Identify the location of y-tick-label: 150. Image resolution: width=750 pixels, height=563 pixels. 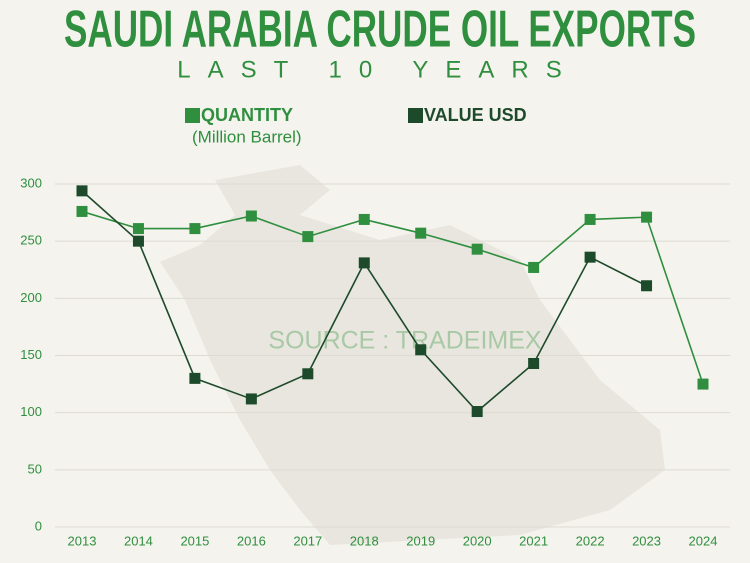
(31, 354).